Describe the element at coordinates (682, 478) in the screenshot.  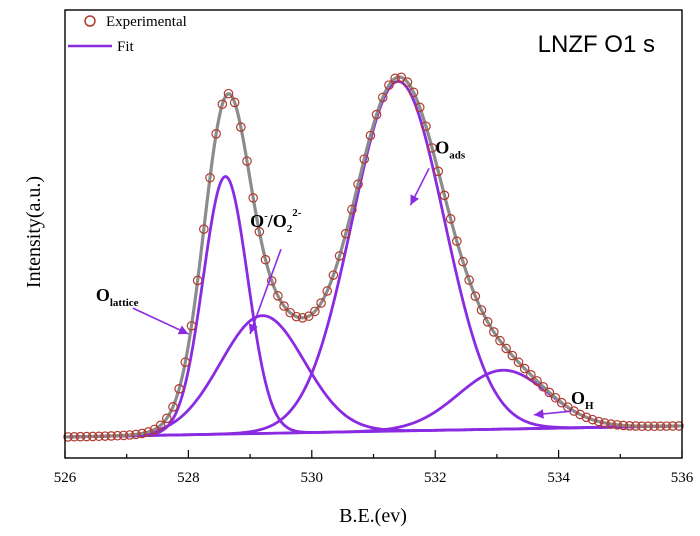
I see `x-tick-label: 536` at that location.